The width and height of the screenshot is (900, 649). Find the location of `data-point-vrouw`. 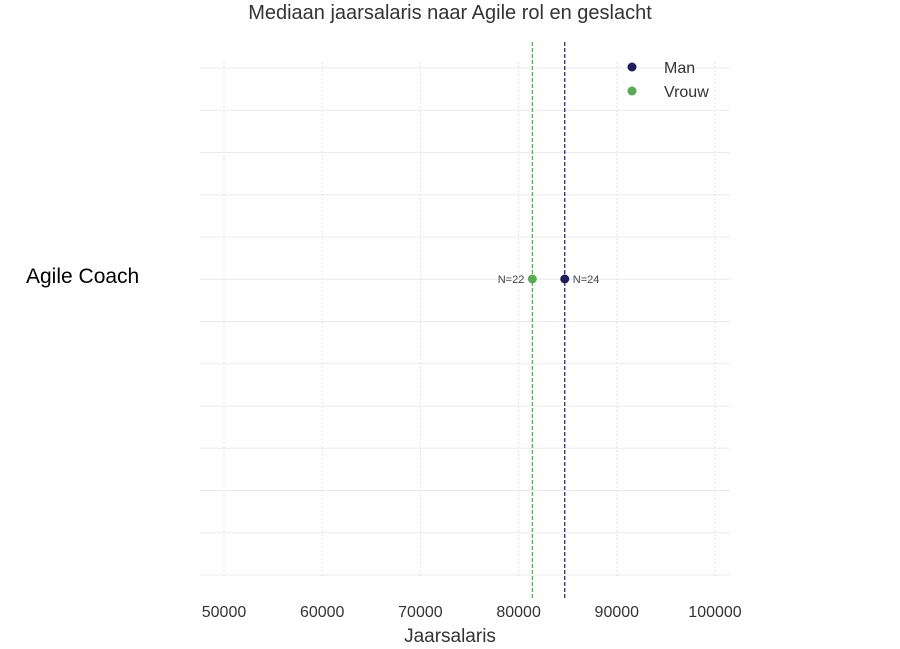

data-point-vrouw is located at coordinates (532, 279).